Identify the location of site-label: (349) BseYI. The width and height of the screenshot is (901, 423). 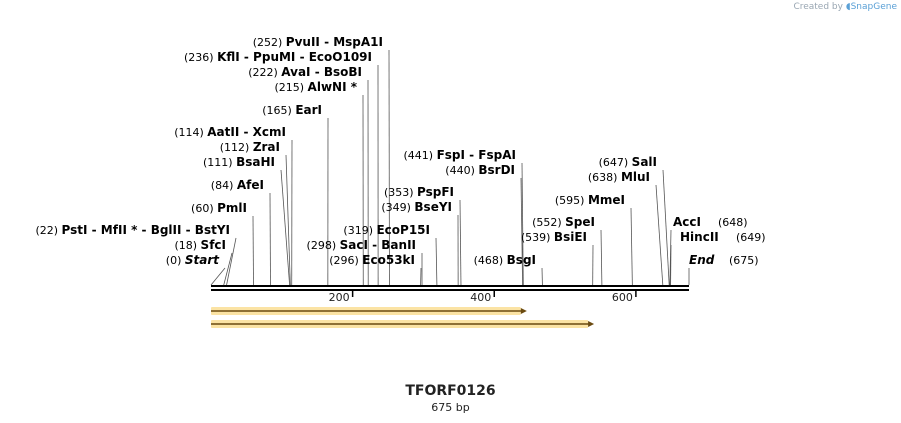
(416, 207).